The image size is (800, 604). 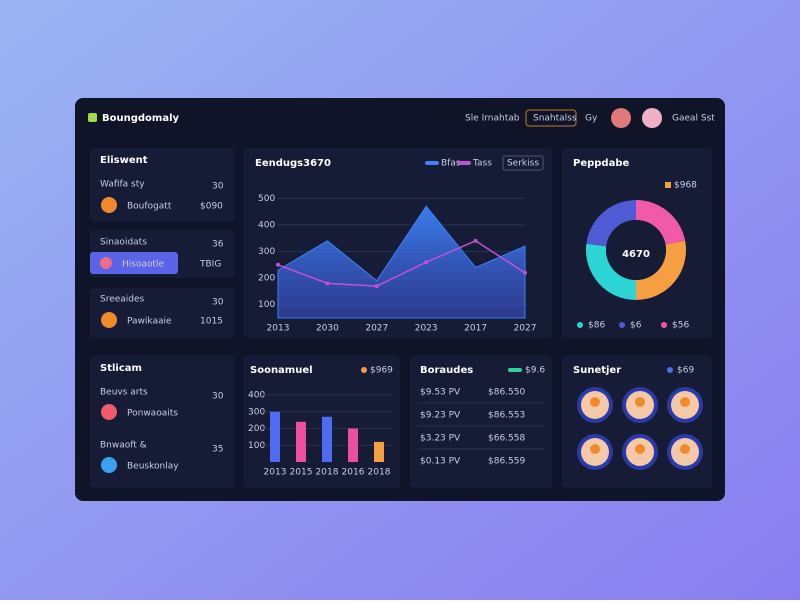 What do you see at coordinates (451, 164) in the screenshot?
I see `legend-label: Bfas` at bounding box center [451, 164].